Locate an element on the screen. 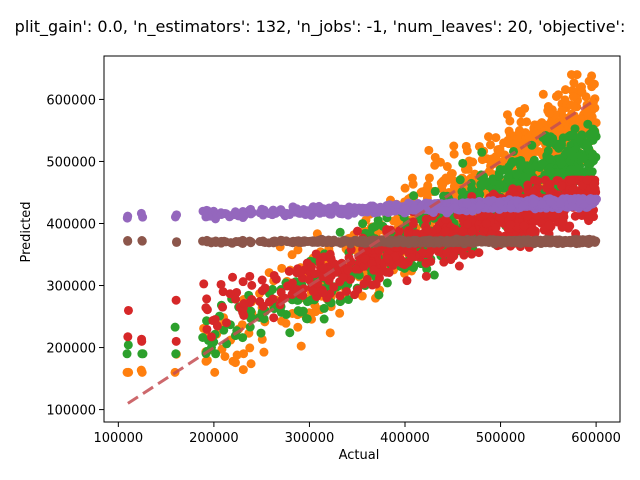 The image size is (640, 480). y-tick-label: 500000 is located at coordinates (71, 162).